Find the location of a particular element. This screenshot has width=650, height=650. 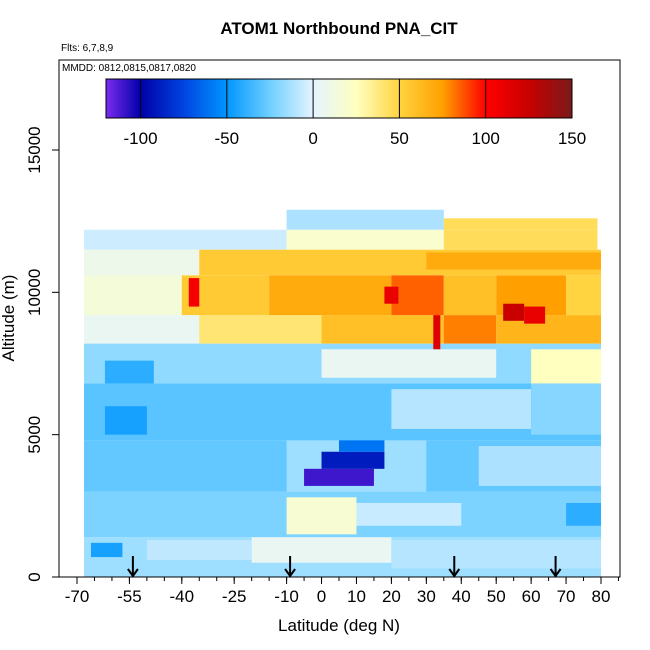

x-tick-label: -70 is located at coordinates (77, 596).